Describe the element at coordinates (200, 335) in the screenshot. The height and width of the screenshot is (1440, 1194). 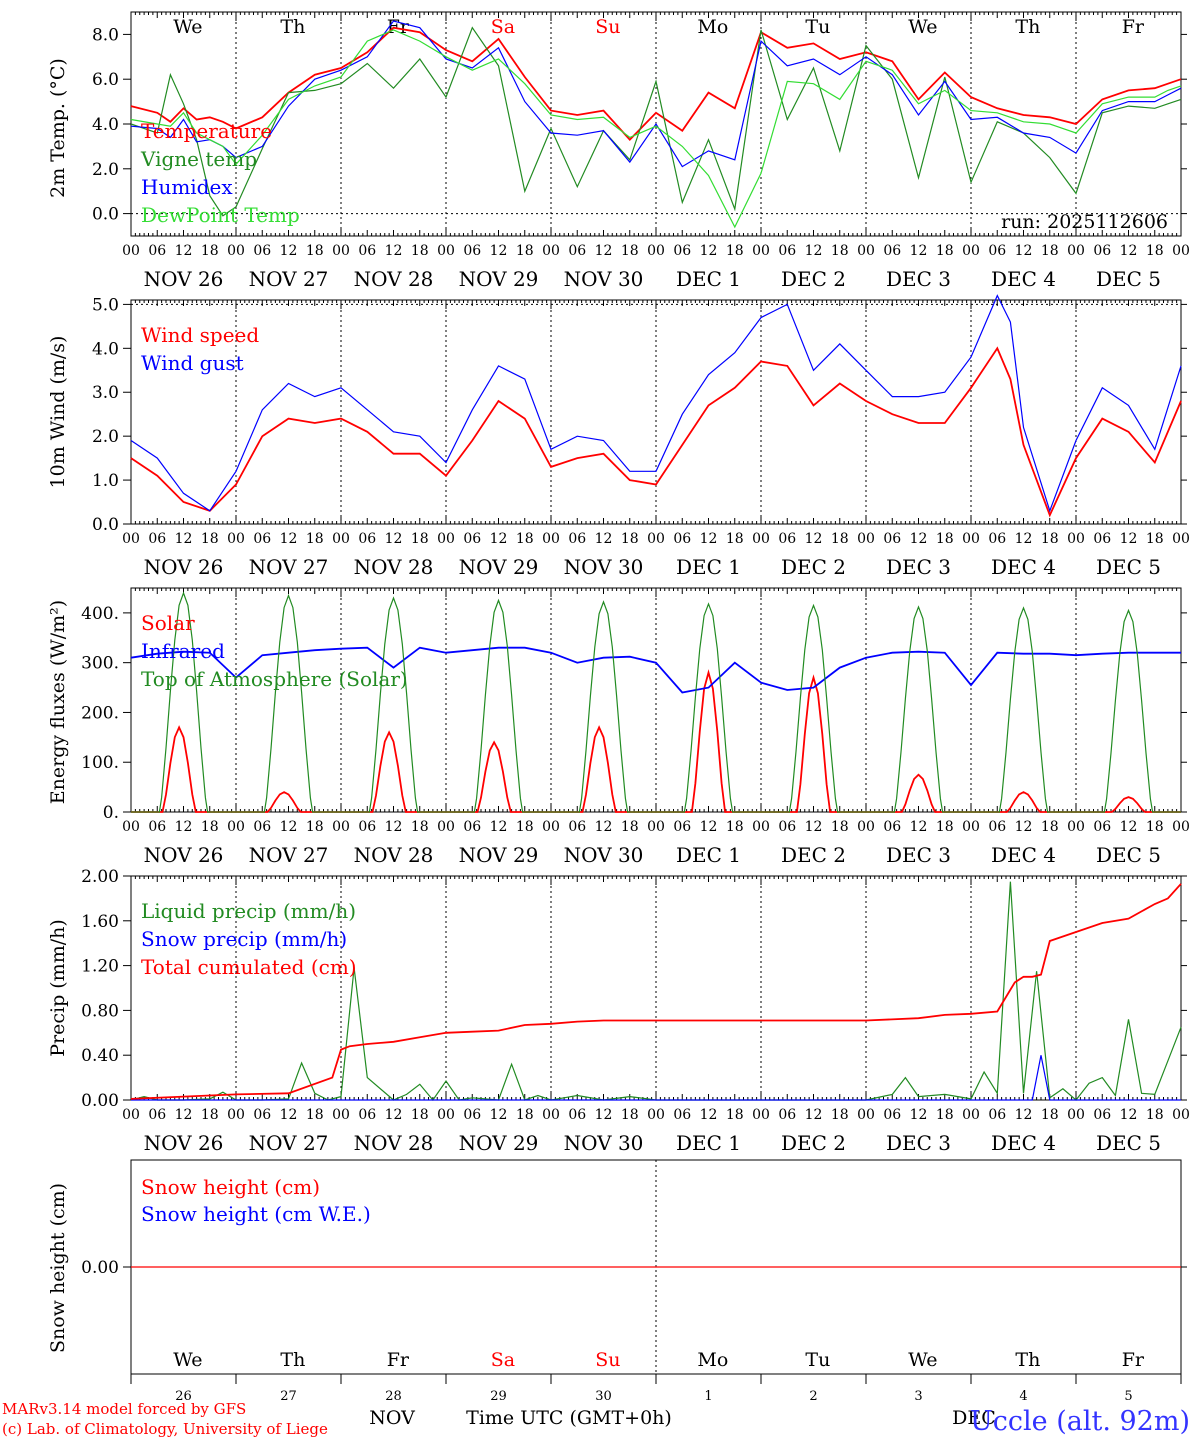
I see `legend-entry: Wind speed` at that location.